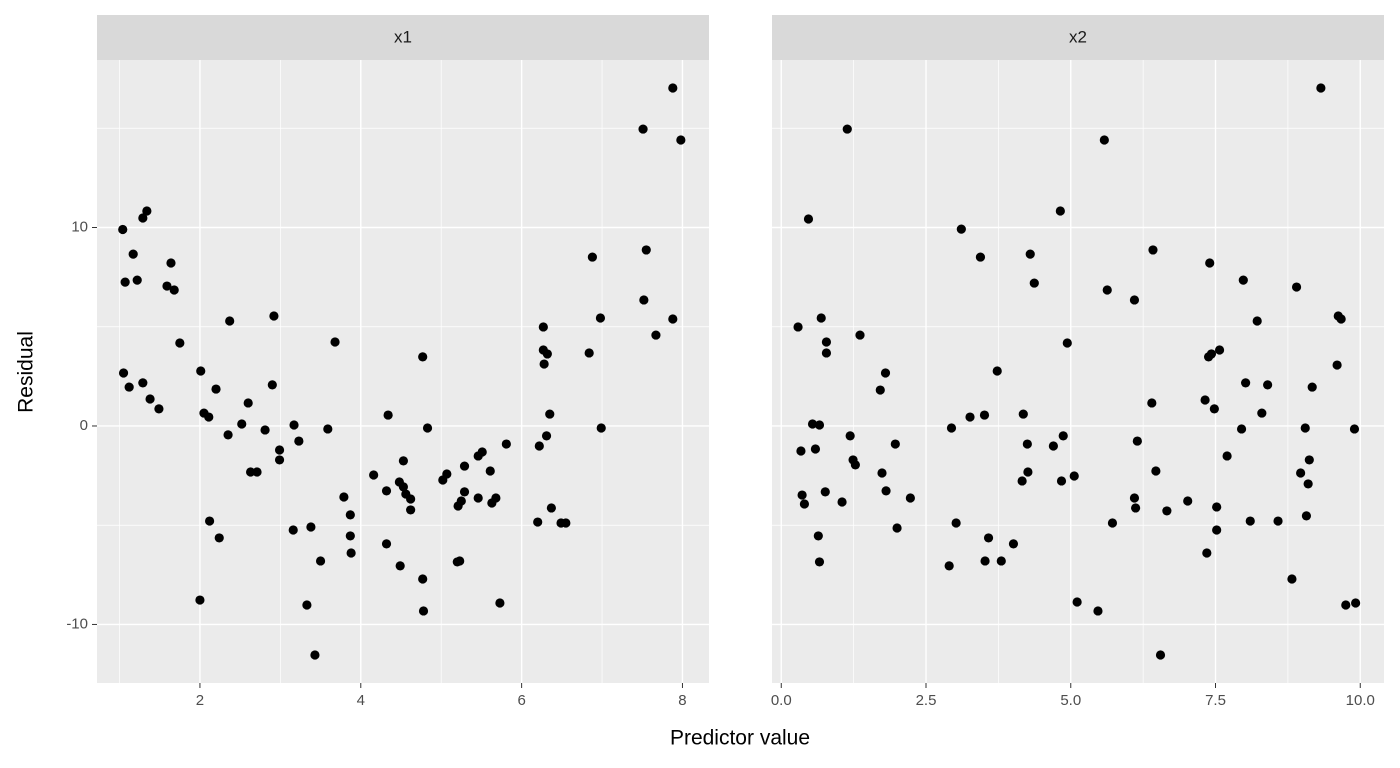 The width and height of the screenshot is (1400, 768). I want to click on x-tick-label: 4, so click(361, 700).